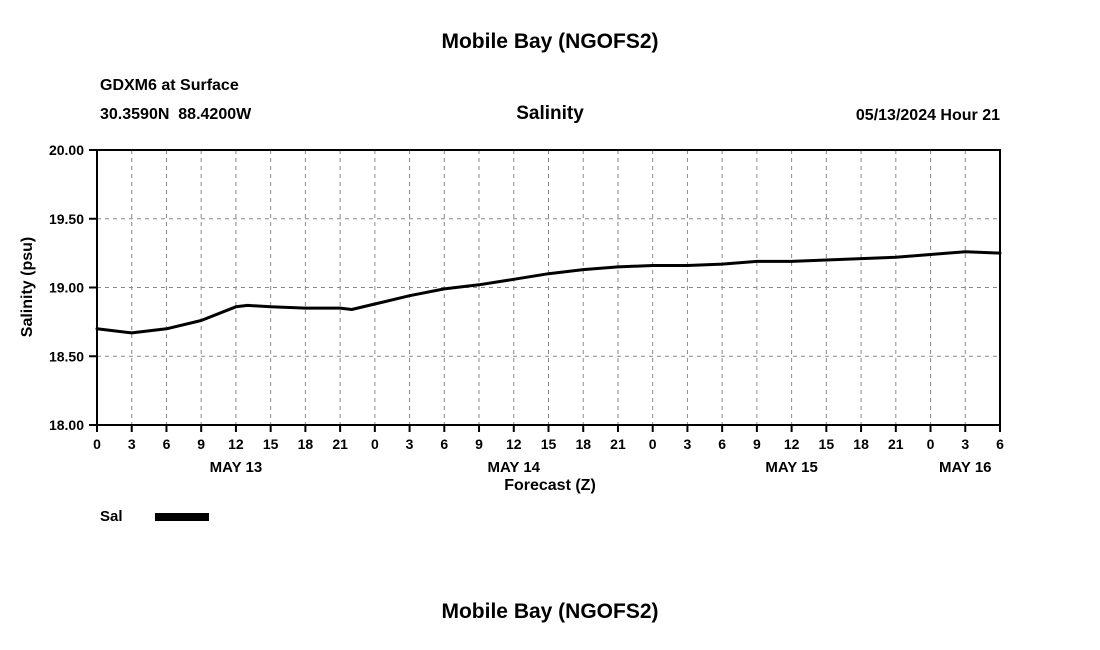 The height and width of the screenshot is (650, 1100). I want to click on svg-text: MAY 14, so click(513, 467).